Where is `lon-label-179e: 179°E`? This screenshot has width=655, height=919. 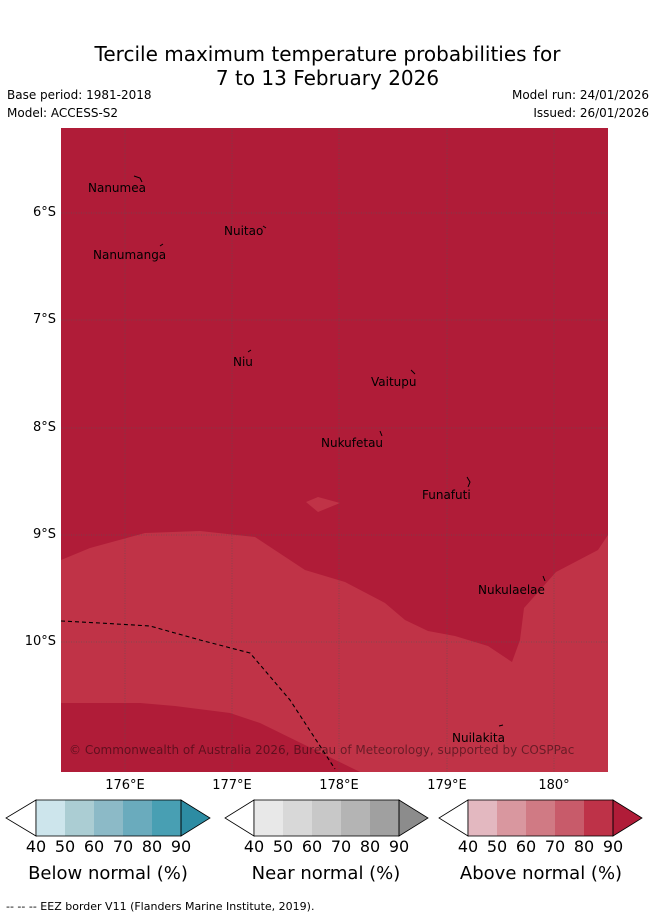 lon-label-179e: 179°E is located at coordinates (447, 785).